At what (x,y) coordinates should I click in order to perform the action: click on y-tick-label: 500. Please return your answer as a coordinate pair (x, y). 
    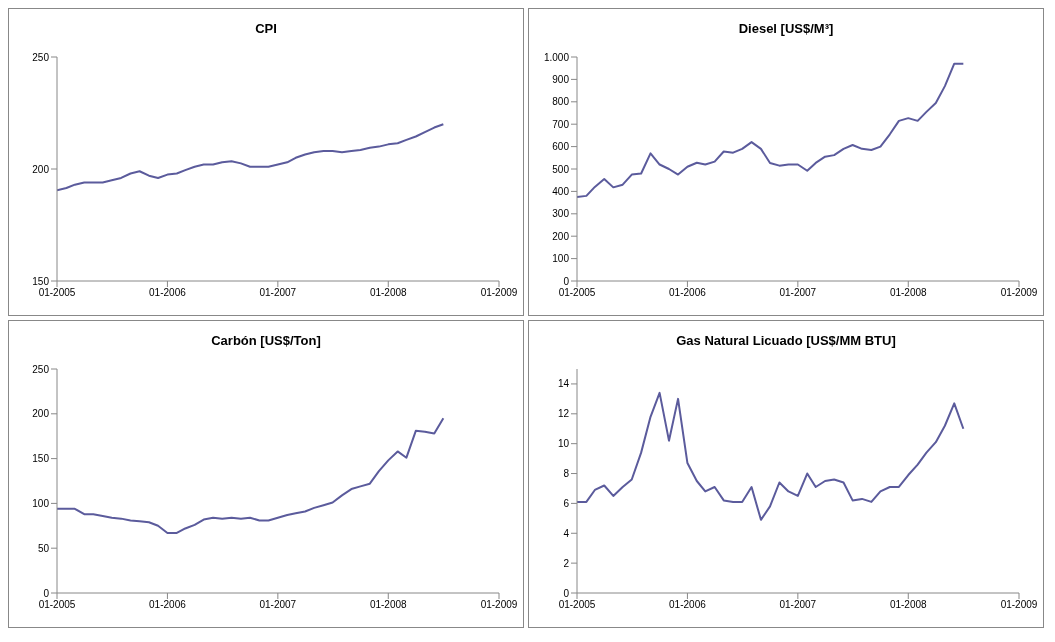
    Looking at the image, I should click on (561, 169).